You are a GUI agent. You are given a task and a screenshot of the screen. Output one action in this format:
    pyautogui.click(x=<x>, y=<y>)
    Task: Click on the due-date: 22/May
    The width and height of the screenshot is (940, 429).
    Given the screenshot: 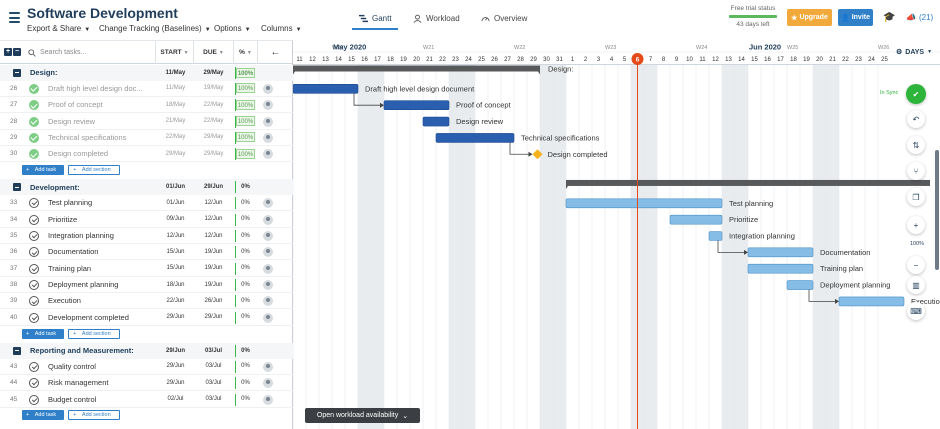 What is the action you would take?
    pyautogui.click(x=213, y=121)
    